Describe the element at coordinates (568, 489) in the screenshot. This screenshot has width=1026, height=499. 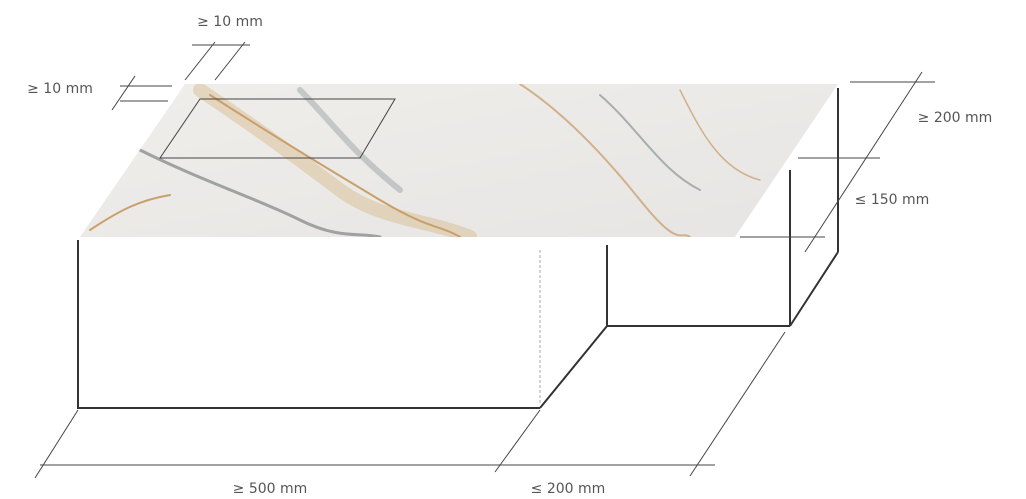
I see `dimension-label: ≤ 200 mm` at that location.